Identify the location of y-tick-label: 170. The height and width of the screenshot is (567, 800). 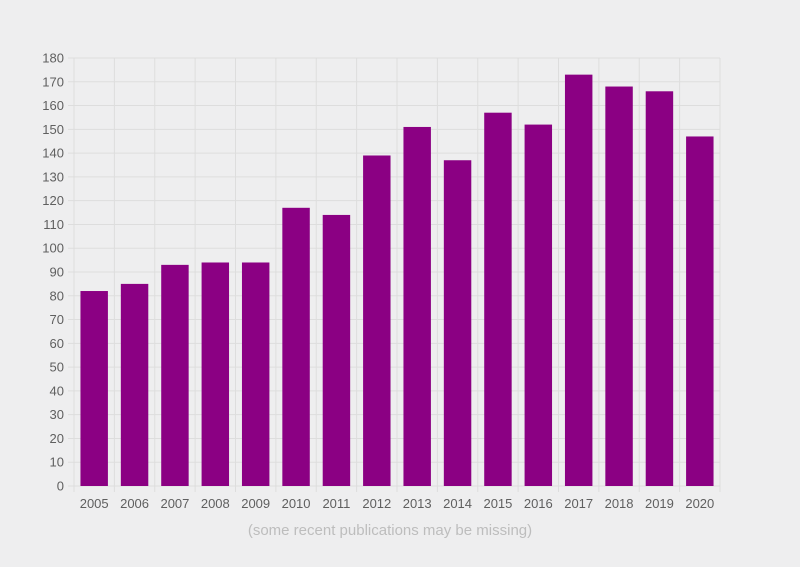
(53, 81).